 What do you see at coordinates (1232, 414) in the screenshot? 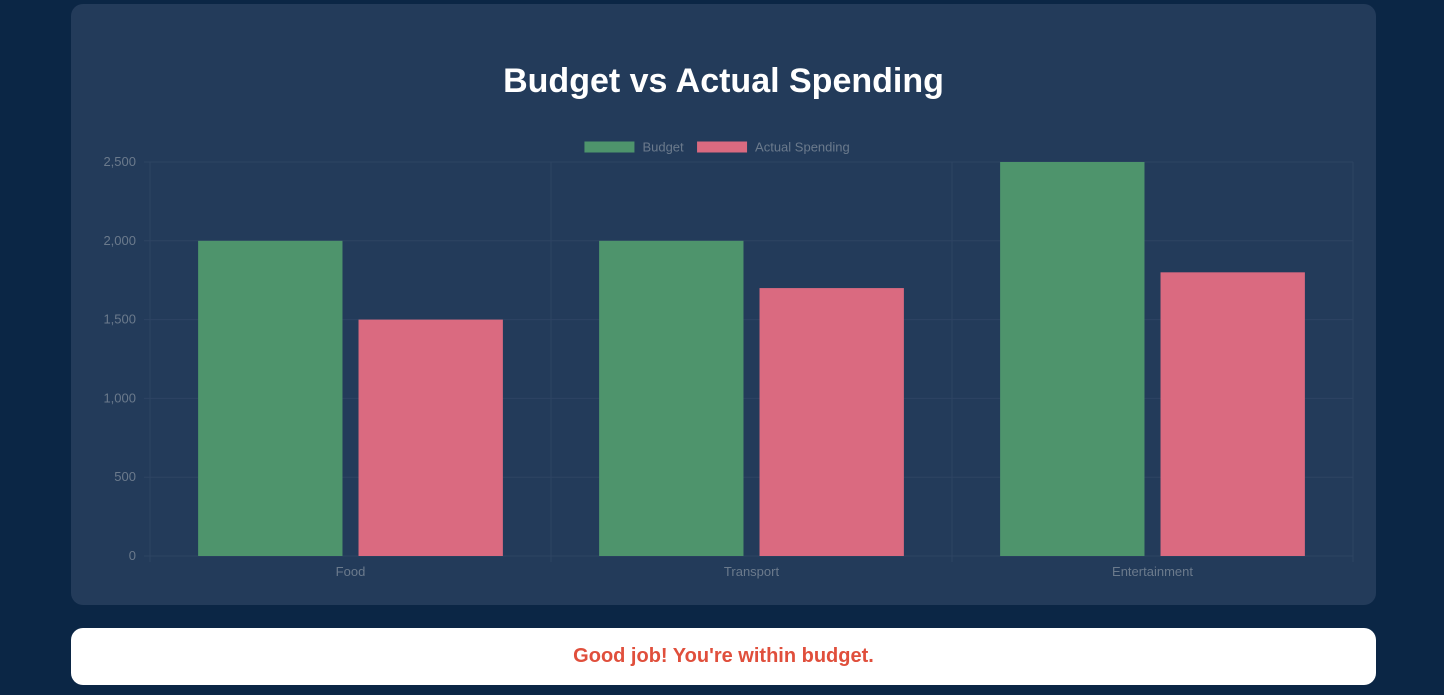
I see `bar-actual-spending-entertainment` at bounding box center [1232, 414].